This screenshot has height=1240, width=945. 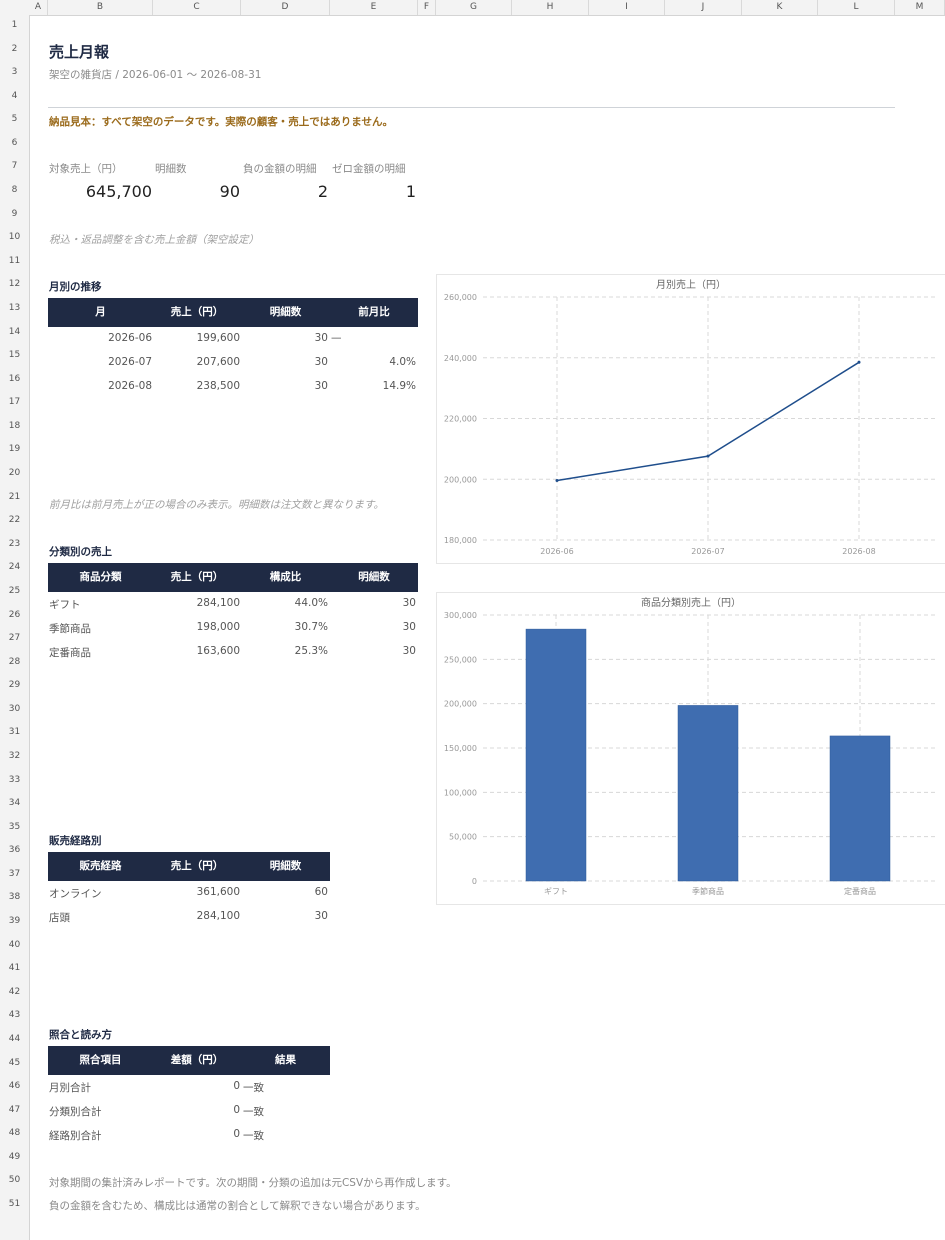 I want to click on row-header-27: 27, so click(x=14, y=638).